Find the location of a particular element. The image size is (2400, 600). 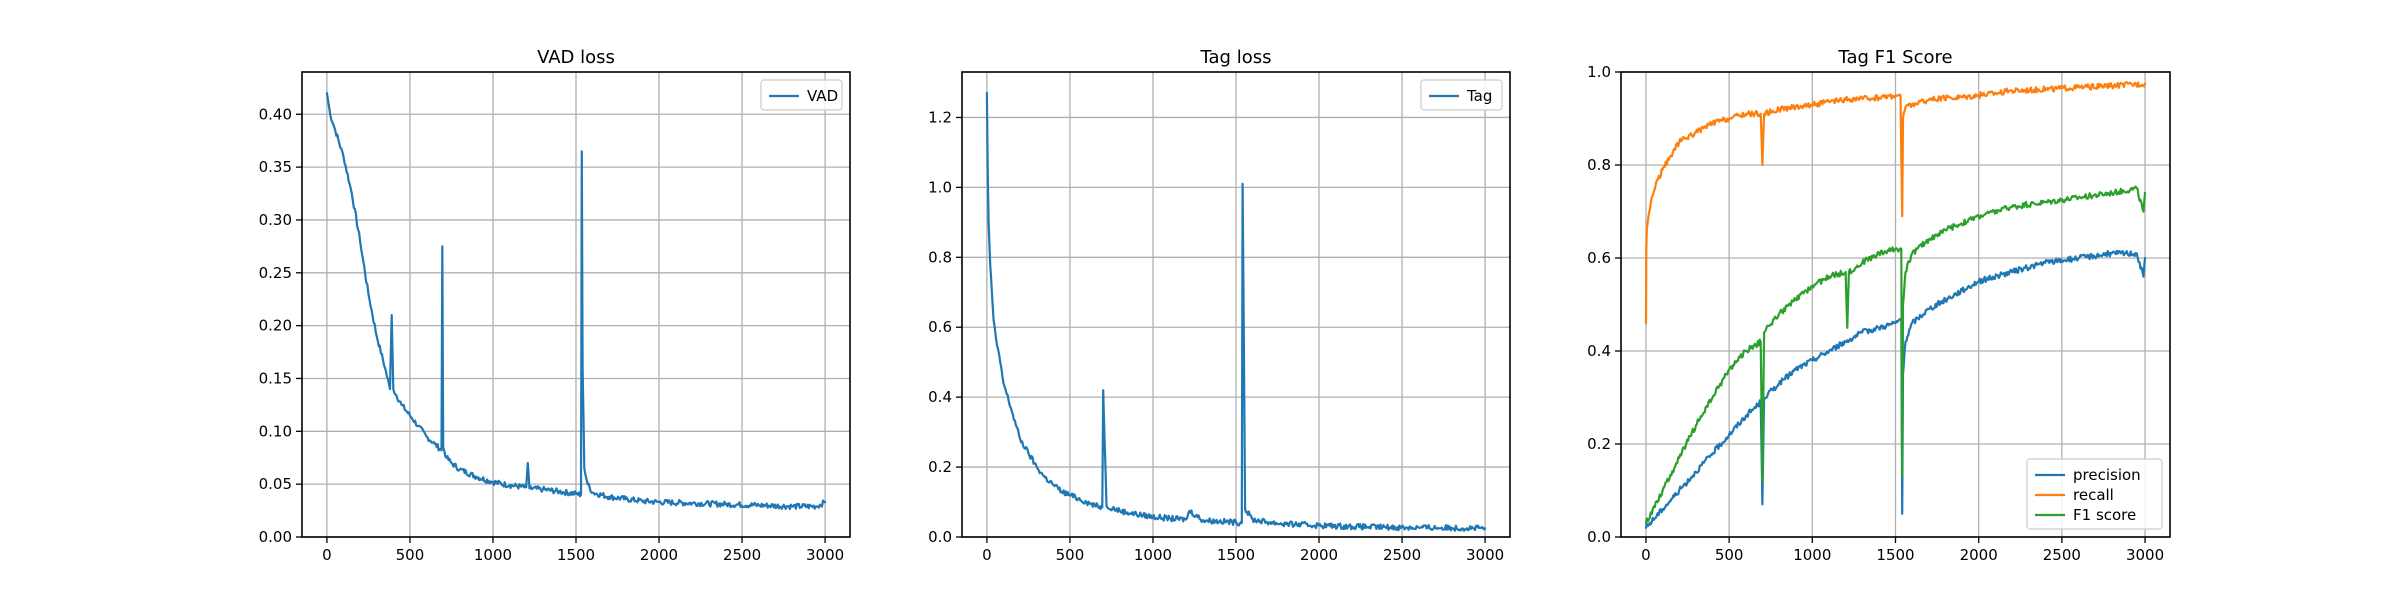

legend-label: precision is located at coordinates (2107, 475).